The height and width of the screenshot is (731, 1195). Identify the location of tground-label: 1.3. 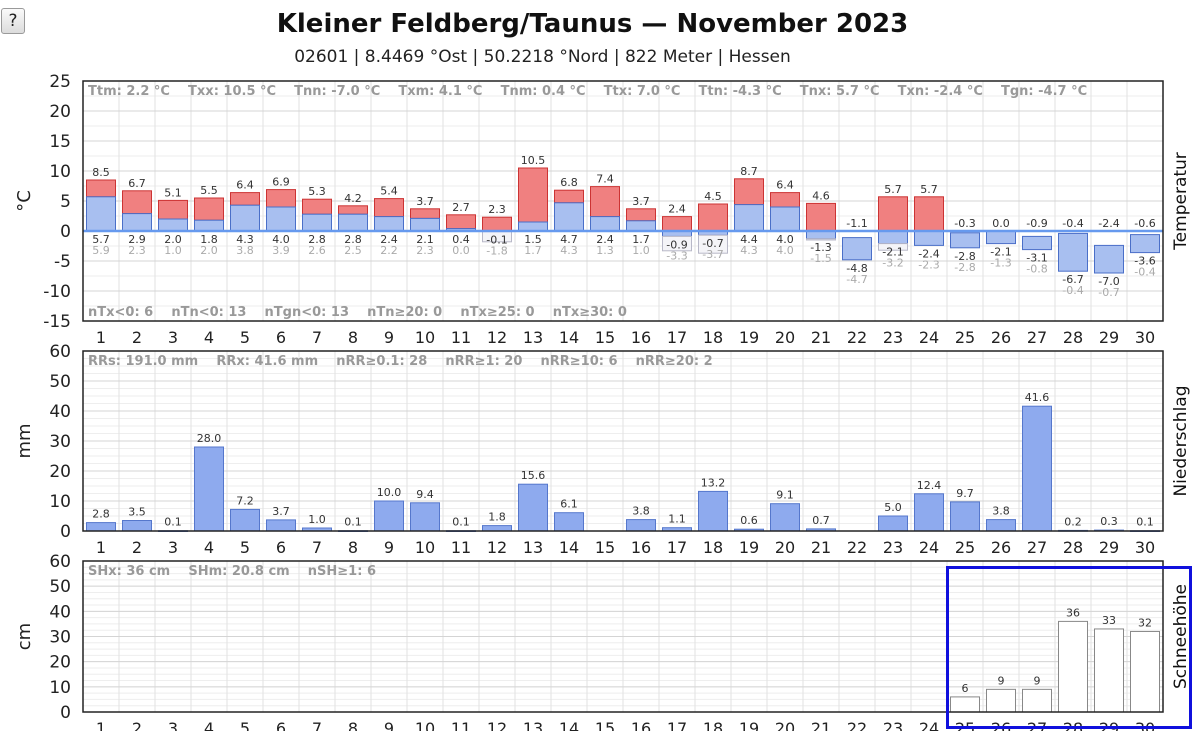
(605, 250).